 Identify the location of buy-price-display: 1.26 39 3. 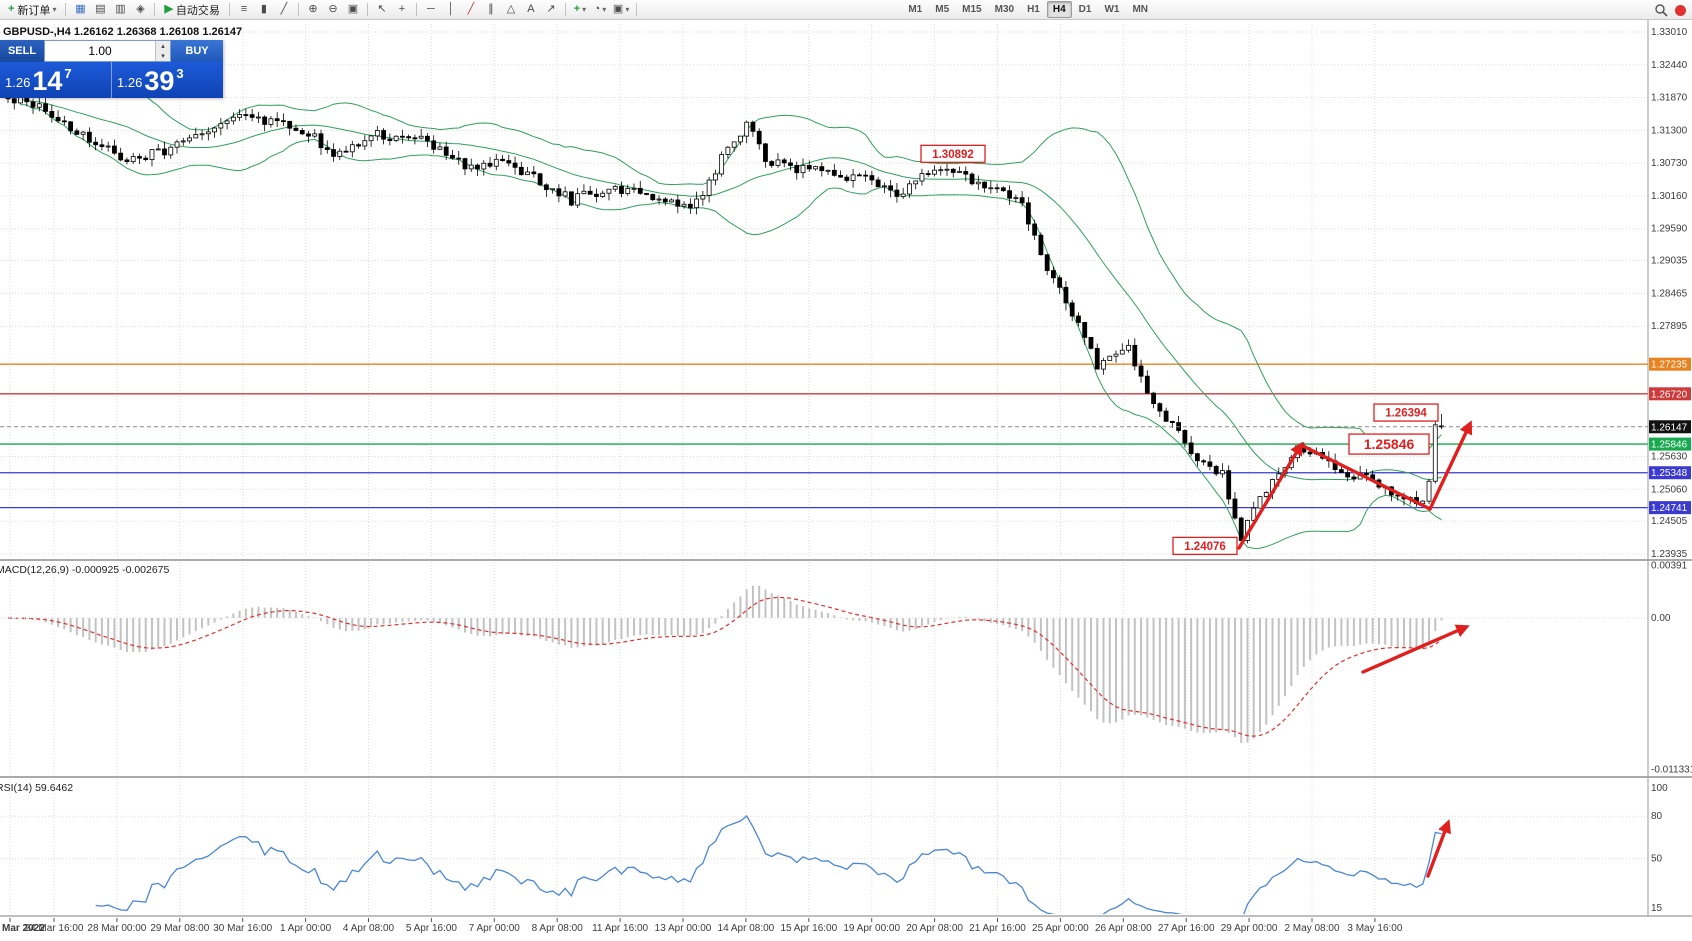
(167, 80).